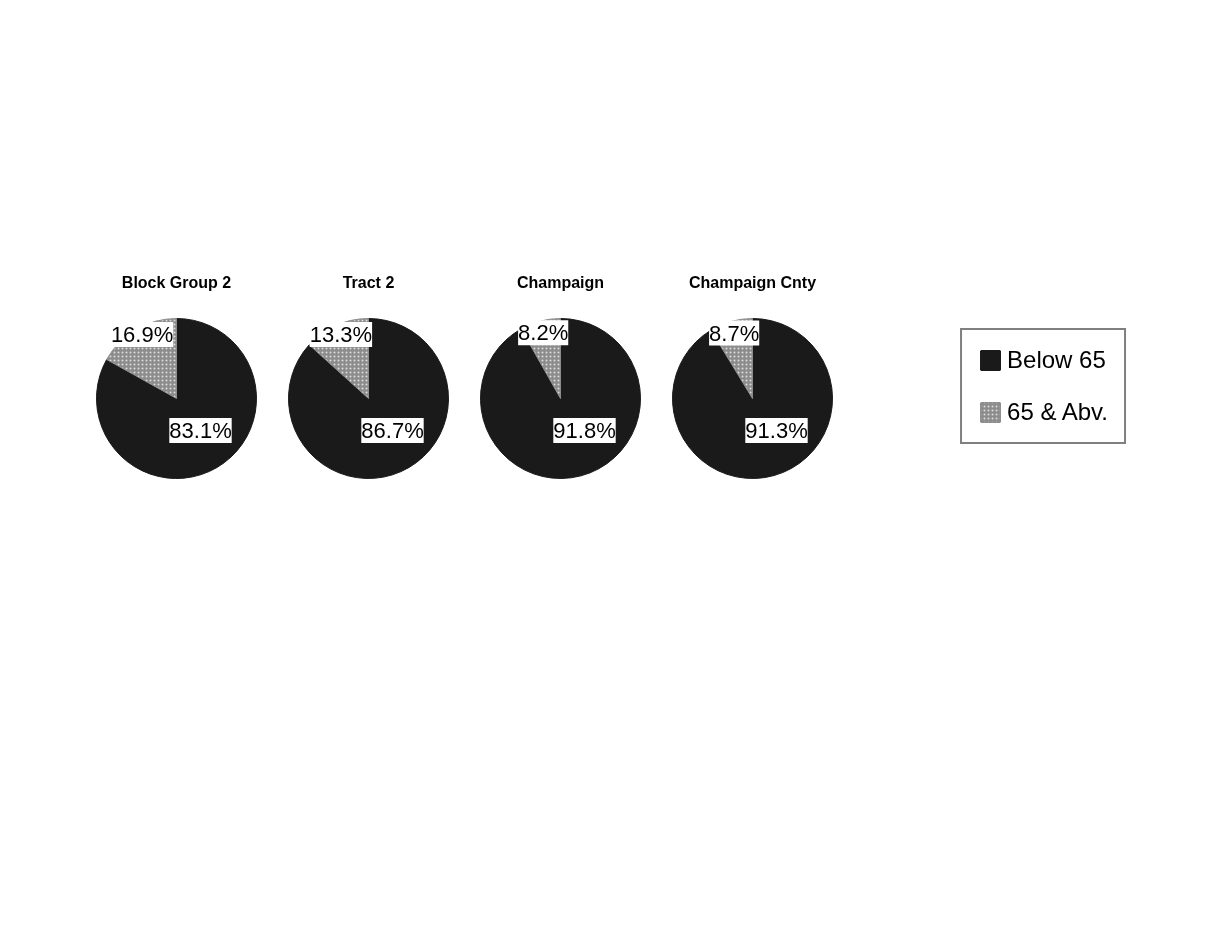 The height and width of the screenshot is (951, 1216). Describe the element at coordinates (176, 282) in the screenshot. I see `chart-title: Block Group 2` at that location.